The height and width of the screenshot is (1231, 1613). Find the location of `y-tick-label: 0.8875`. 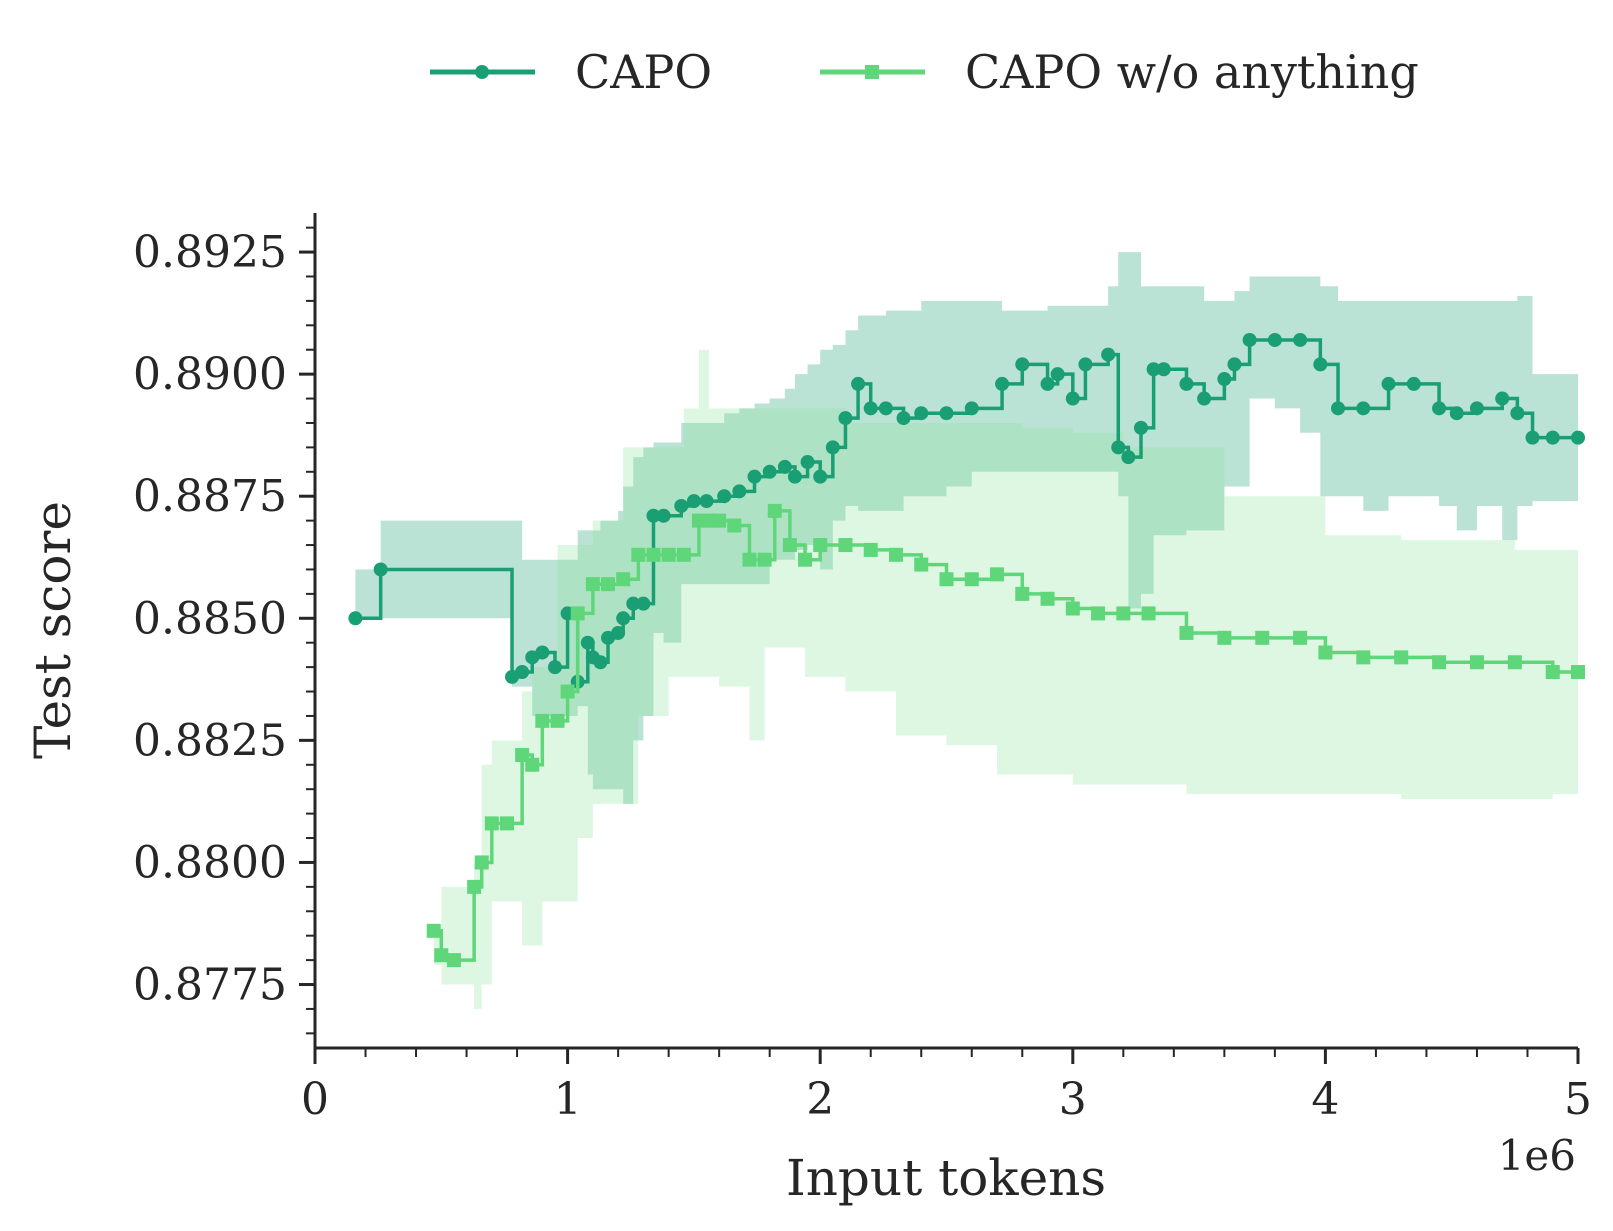

y-tick-label: 0.8875 is located at coordinates (210, 496).